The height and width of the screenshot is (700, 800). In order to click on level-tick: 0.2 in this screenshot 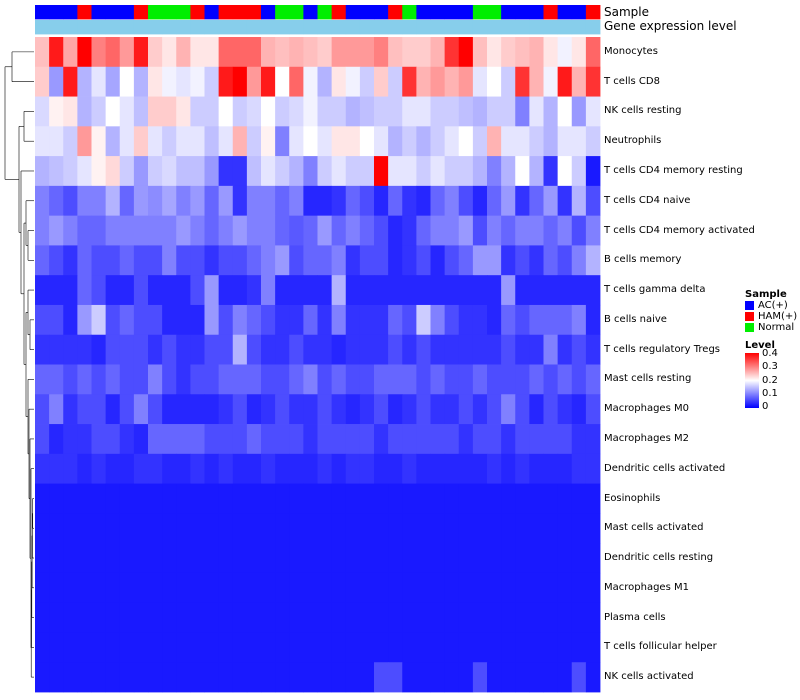, I will do `click(770, 380)`.